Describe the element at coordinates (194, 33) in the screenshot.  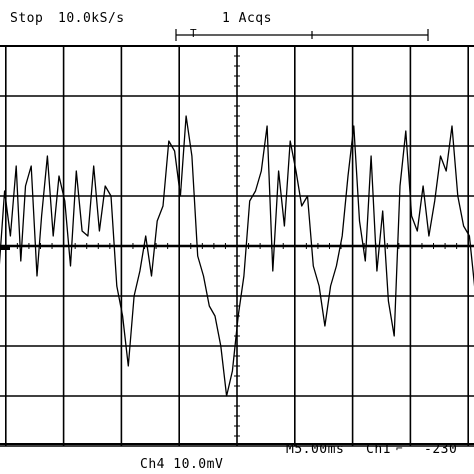
I see `trigger-position-marker: T` at that location.